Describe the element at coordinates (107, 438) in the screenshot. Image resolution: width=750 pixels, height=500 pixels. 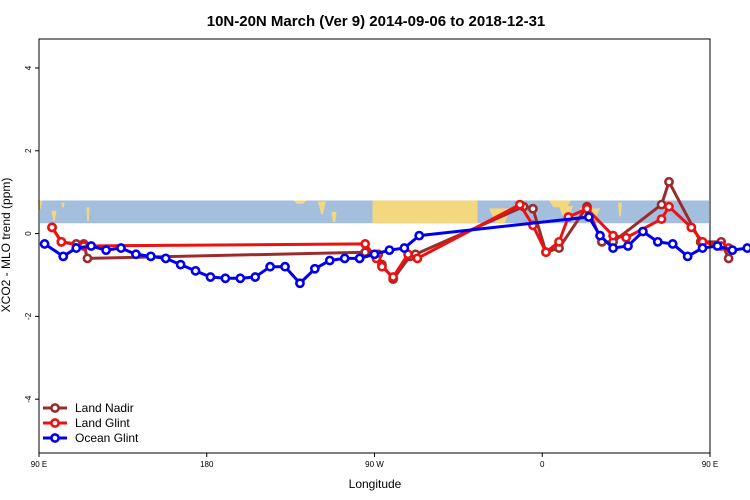
I see `legend-label: Ocean Glint` at that location.